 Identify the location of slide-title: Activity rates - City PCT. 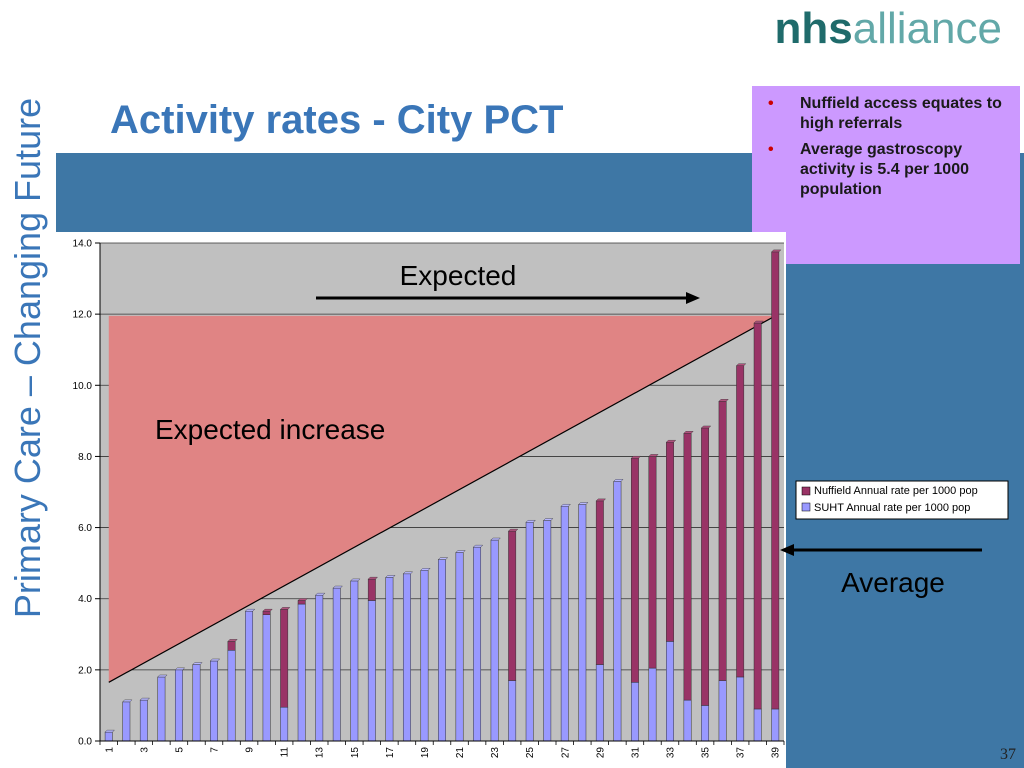
(337, 120).